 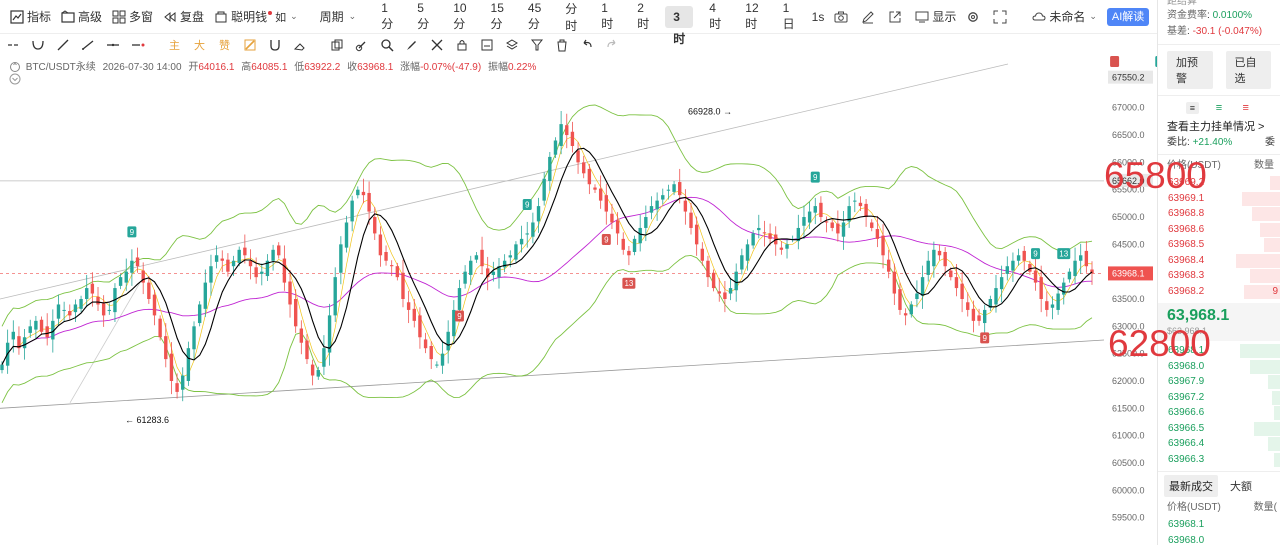 What do you see at coordinates (586, 45) in the screenshot?
I see `undo-tool` at bounding box center [586, 45].